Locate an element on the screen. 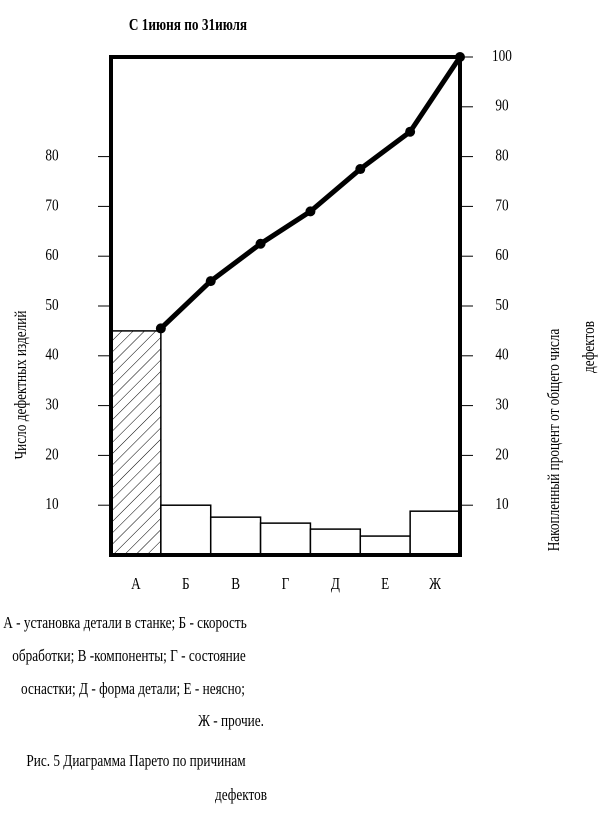 Image resolution: width=611 pixels, height=818 pixels. note-line: Ж - прочие. is located at coordinates (231, 720).